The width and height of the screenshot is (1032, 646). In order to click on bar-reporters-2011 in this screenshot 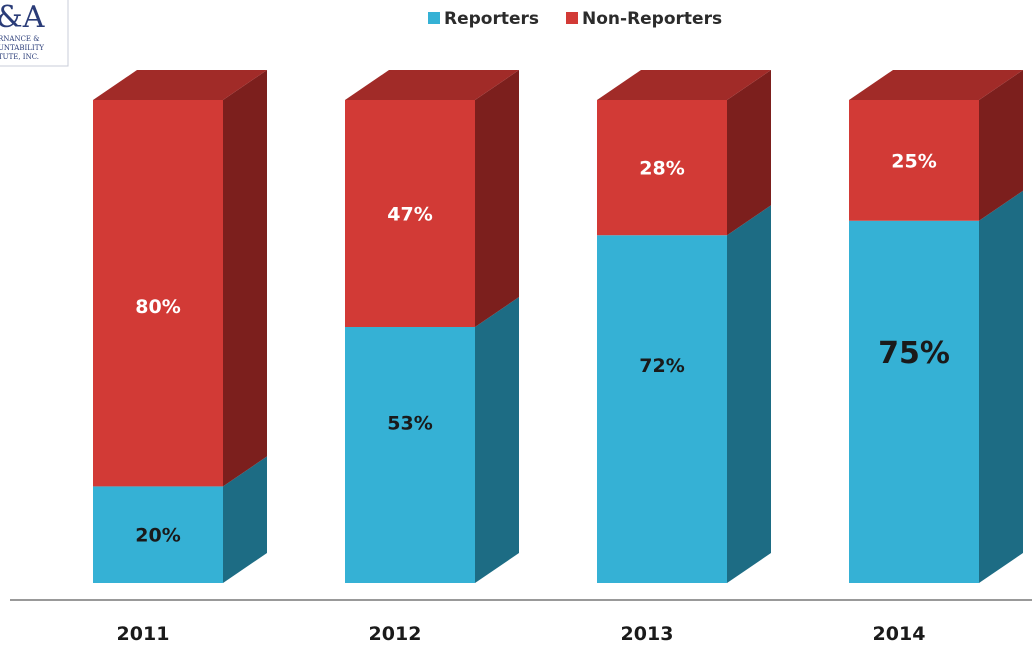, I will do `click(158, 534)`.